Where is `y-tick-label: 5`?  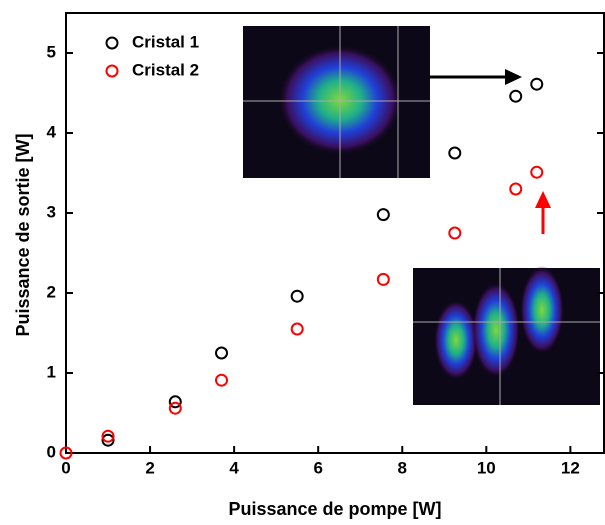
y-tick-label: 5 is located at coordinates (51, 51).